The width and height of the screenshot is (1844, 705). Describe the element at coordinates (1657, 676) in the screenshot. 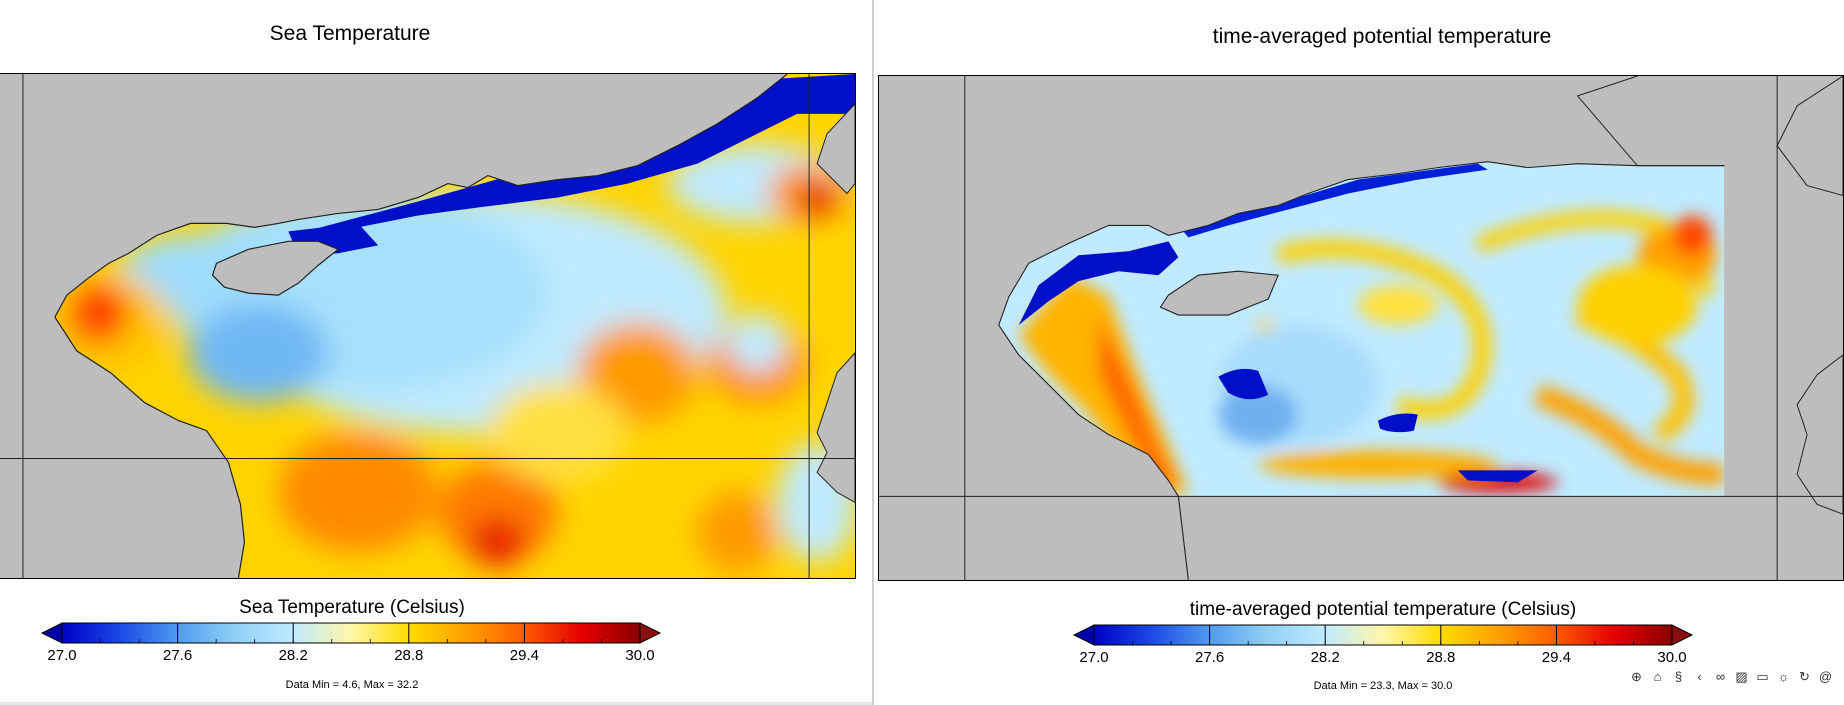

I see `shirt-icon: ⌂` at that location.